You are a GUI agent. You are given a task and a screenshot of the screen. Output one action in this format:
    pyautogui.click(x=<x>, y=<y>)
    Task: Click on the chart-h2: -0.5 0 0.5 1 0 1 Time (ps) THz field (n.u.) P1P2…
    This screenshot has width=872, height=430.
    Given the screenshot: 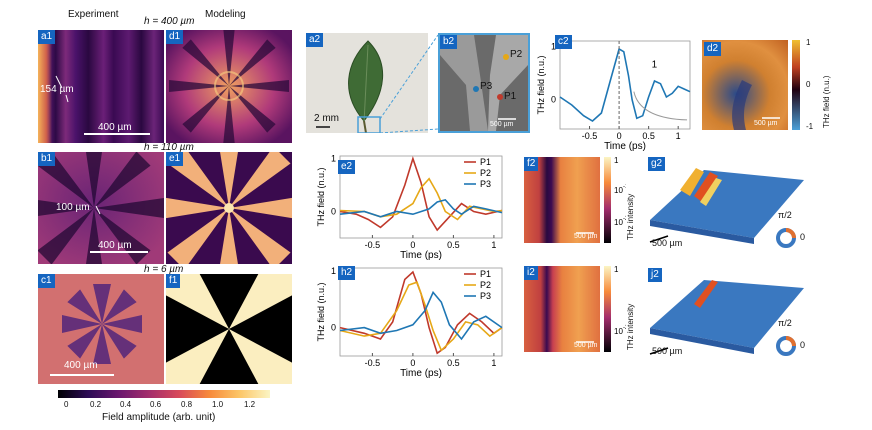 What is the action you would take?
    pyautogui.click(x=409, y=322)
    